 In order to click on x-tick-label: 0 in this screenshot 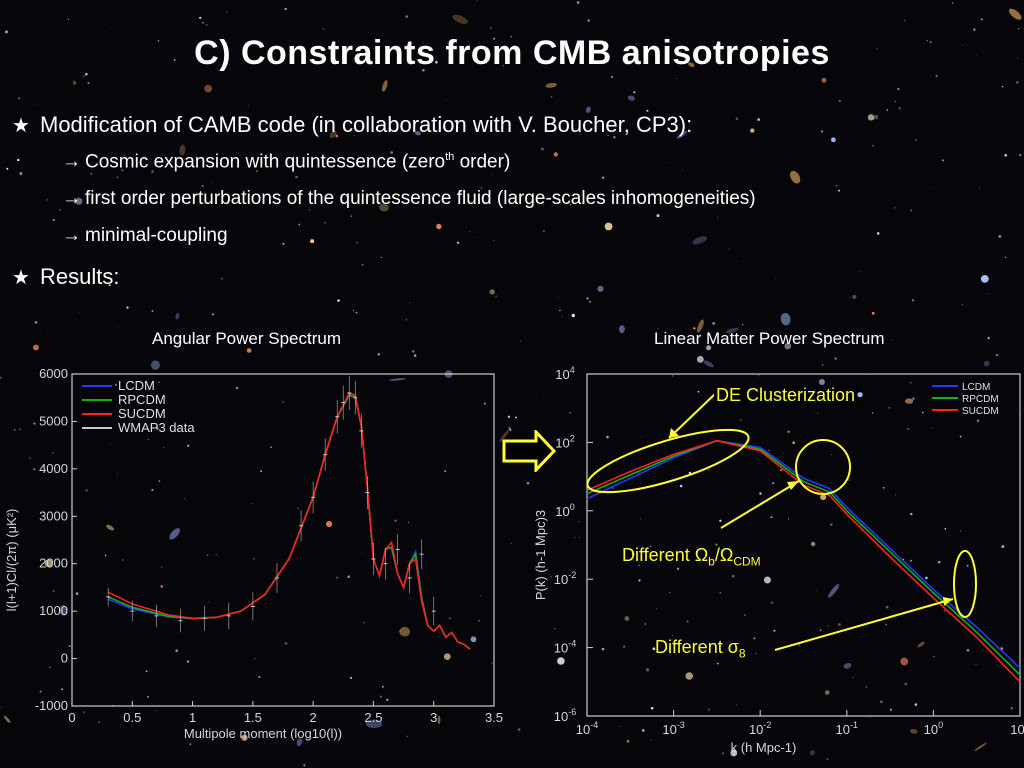, I will do `click(71, 717)`.